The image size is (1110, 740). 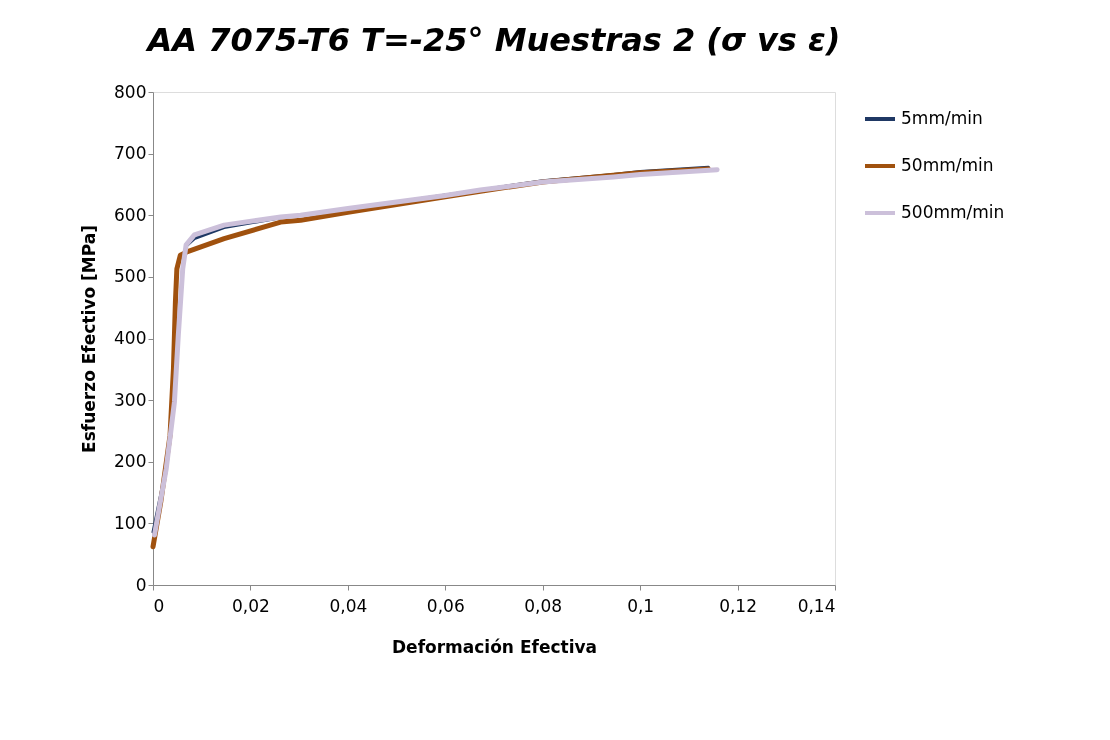 I want to click on y-tick-label: 500, so click(x=130, y=276).